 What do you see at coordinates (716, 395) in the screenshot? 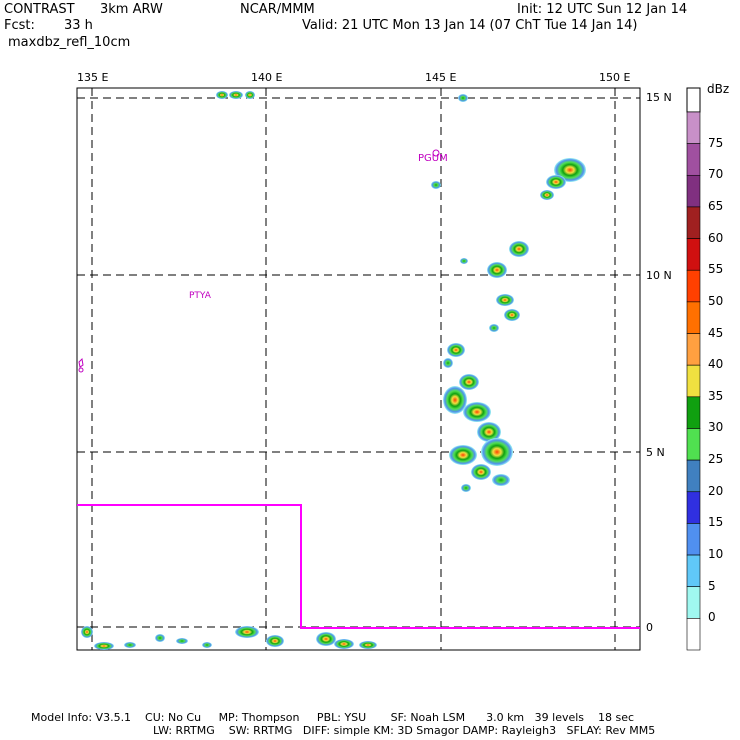
I see `colorbar-level-label: 35` at bounding box center [716, 395].